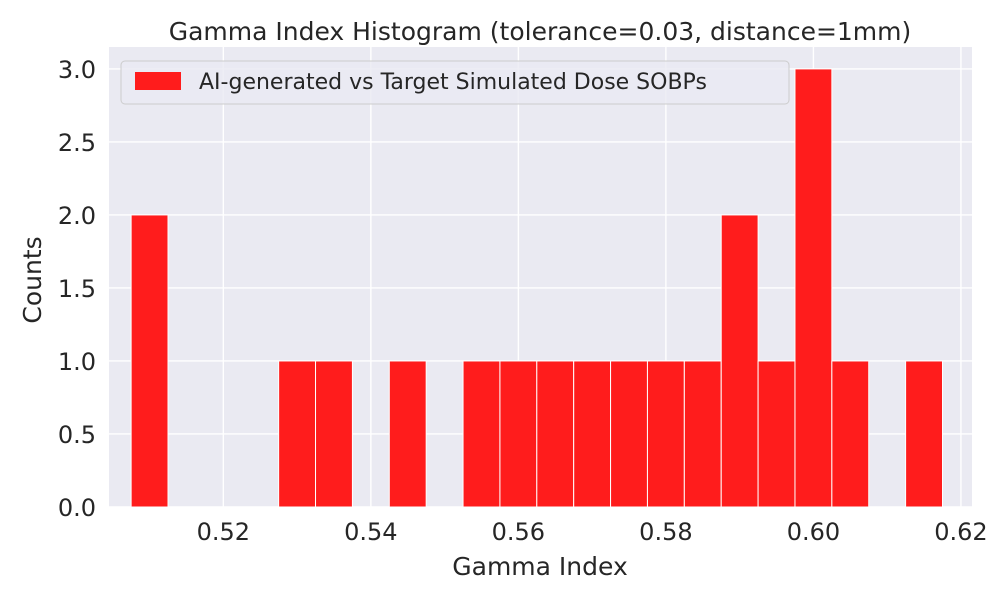 The width and height of the screenshot is (1000, 600). I want to click on y-axis-label: Counts, so click(32, 279).